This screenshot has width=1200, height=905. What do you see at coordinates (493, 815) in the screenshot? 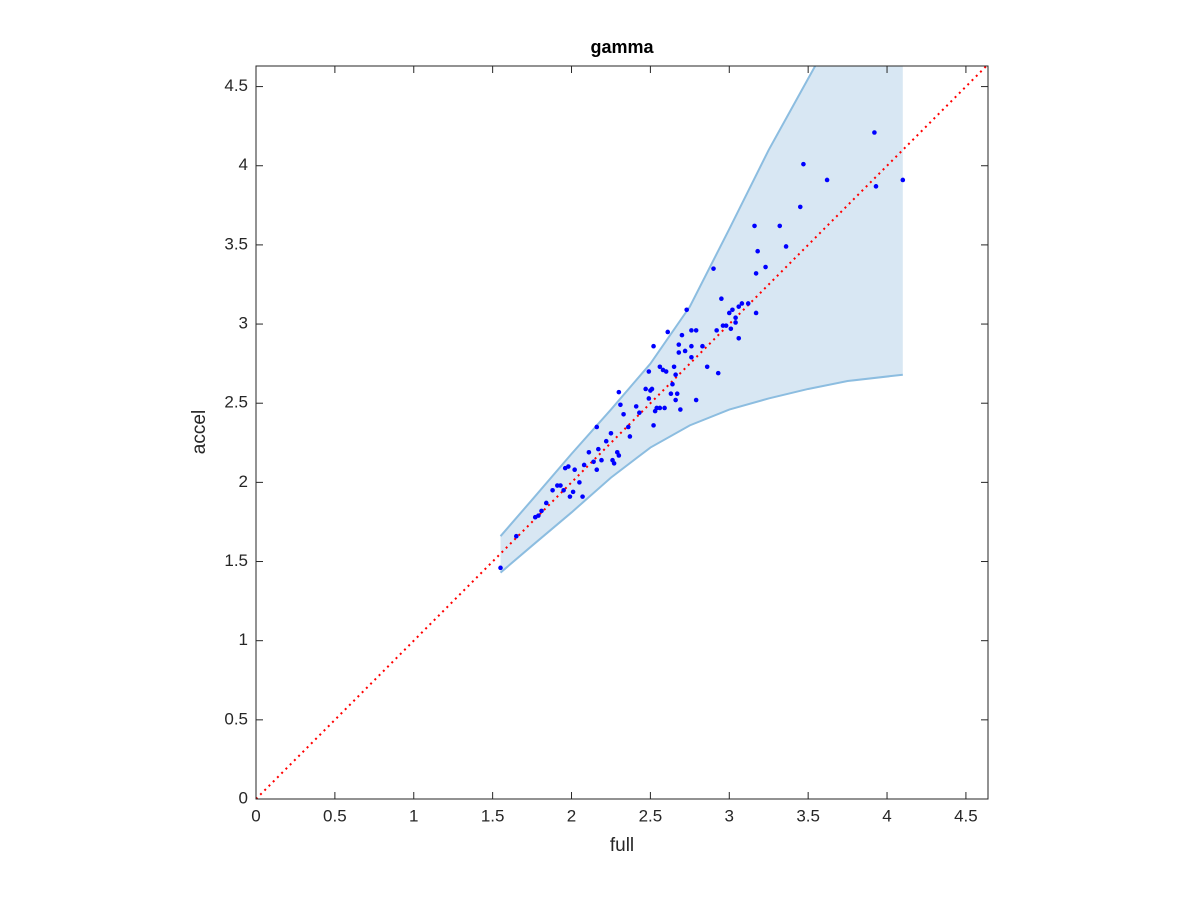
I see `x-tick-label: 1.5` at bounding box center [493, 815].